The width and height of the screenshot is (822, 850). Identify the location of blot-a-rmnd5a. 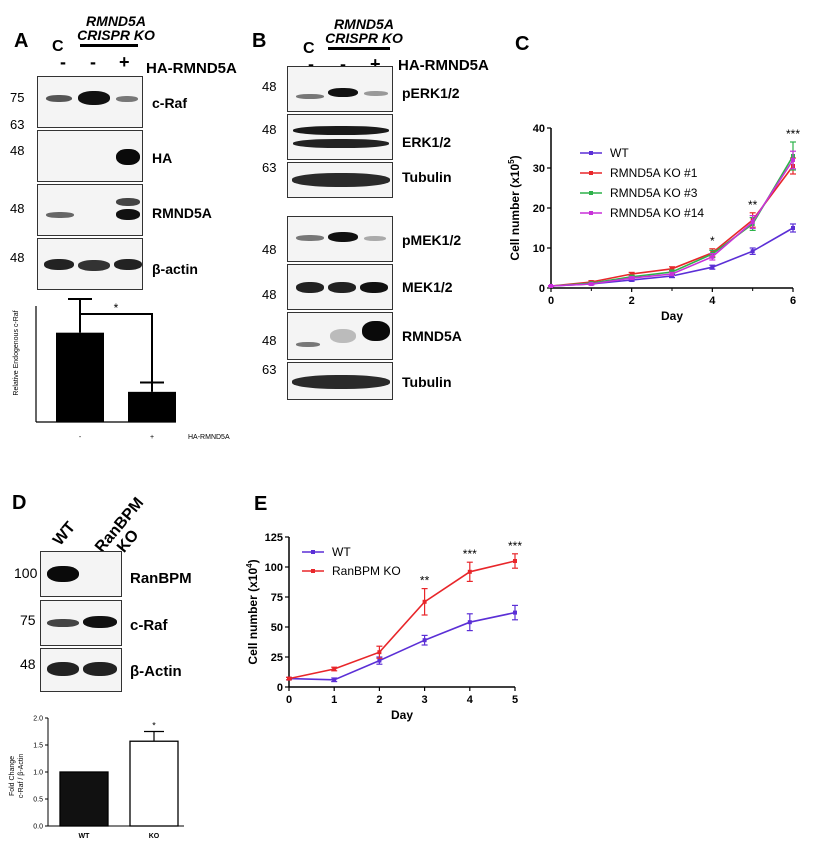
(90, 210).